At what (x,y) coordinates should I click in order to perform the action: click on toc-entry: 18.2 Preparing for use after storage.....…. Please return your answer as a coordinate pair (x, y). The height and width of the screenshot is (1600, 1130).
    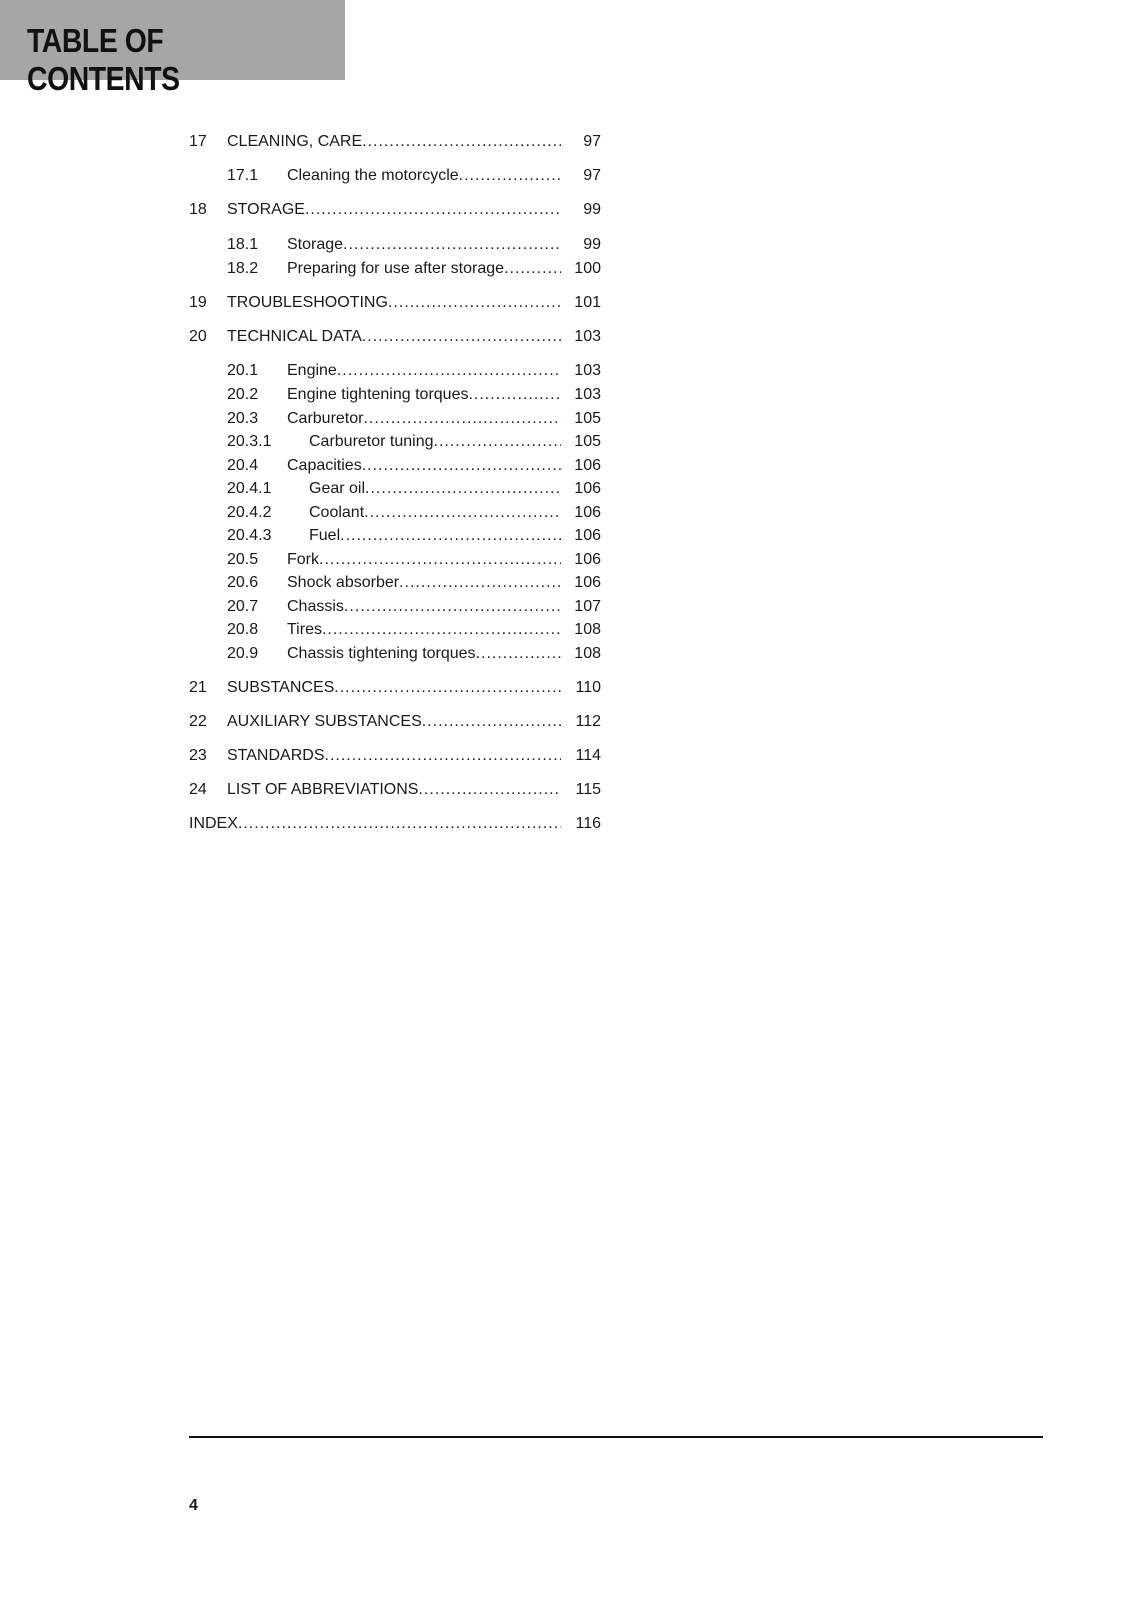
    Looking at the image, I should click on (395, 269).